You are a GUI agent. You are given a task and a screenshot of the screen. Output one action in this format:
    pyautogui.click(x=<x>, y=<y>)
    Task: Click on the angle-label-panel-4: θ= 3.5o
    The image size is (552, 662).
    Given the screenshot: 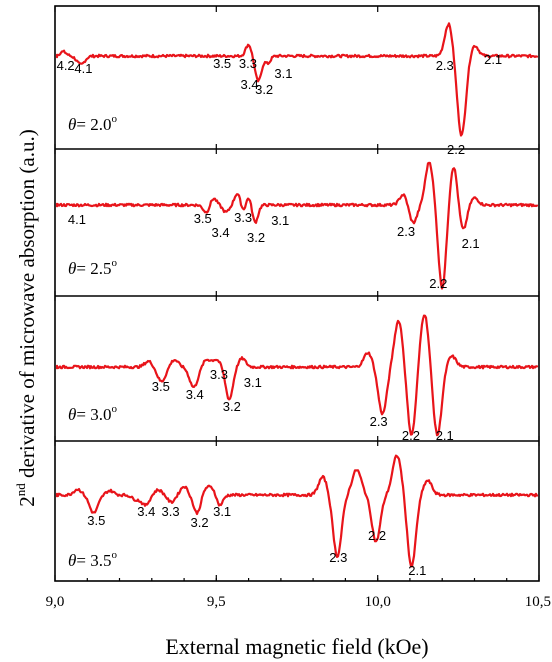 What is the action you would take?
    pyautogui.click(x=92, y=559)
    